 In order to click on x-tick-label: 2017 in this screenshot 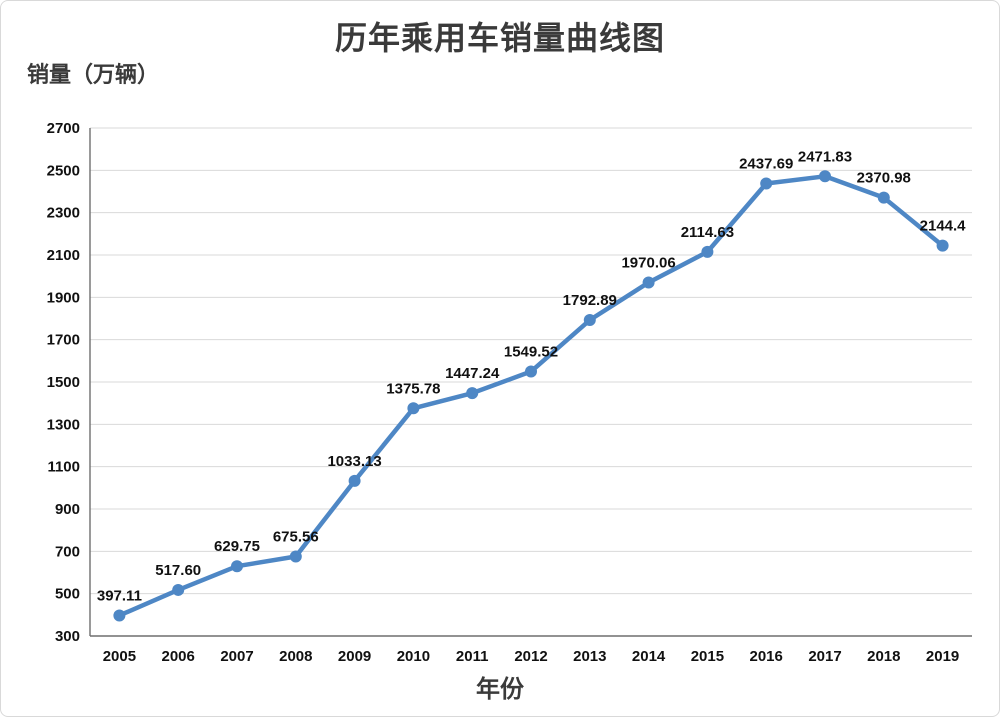, I will do `click(824, 656)`.